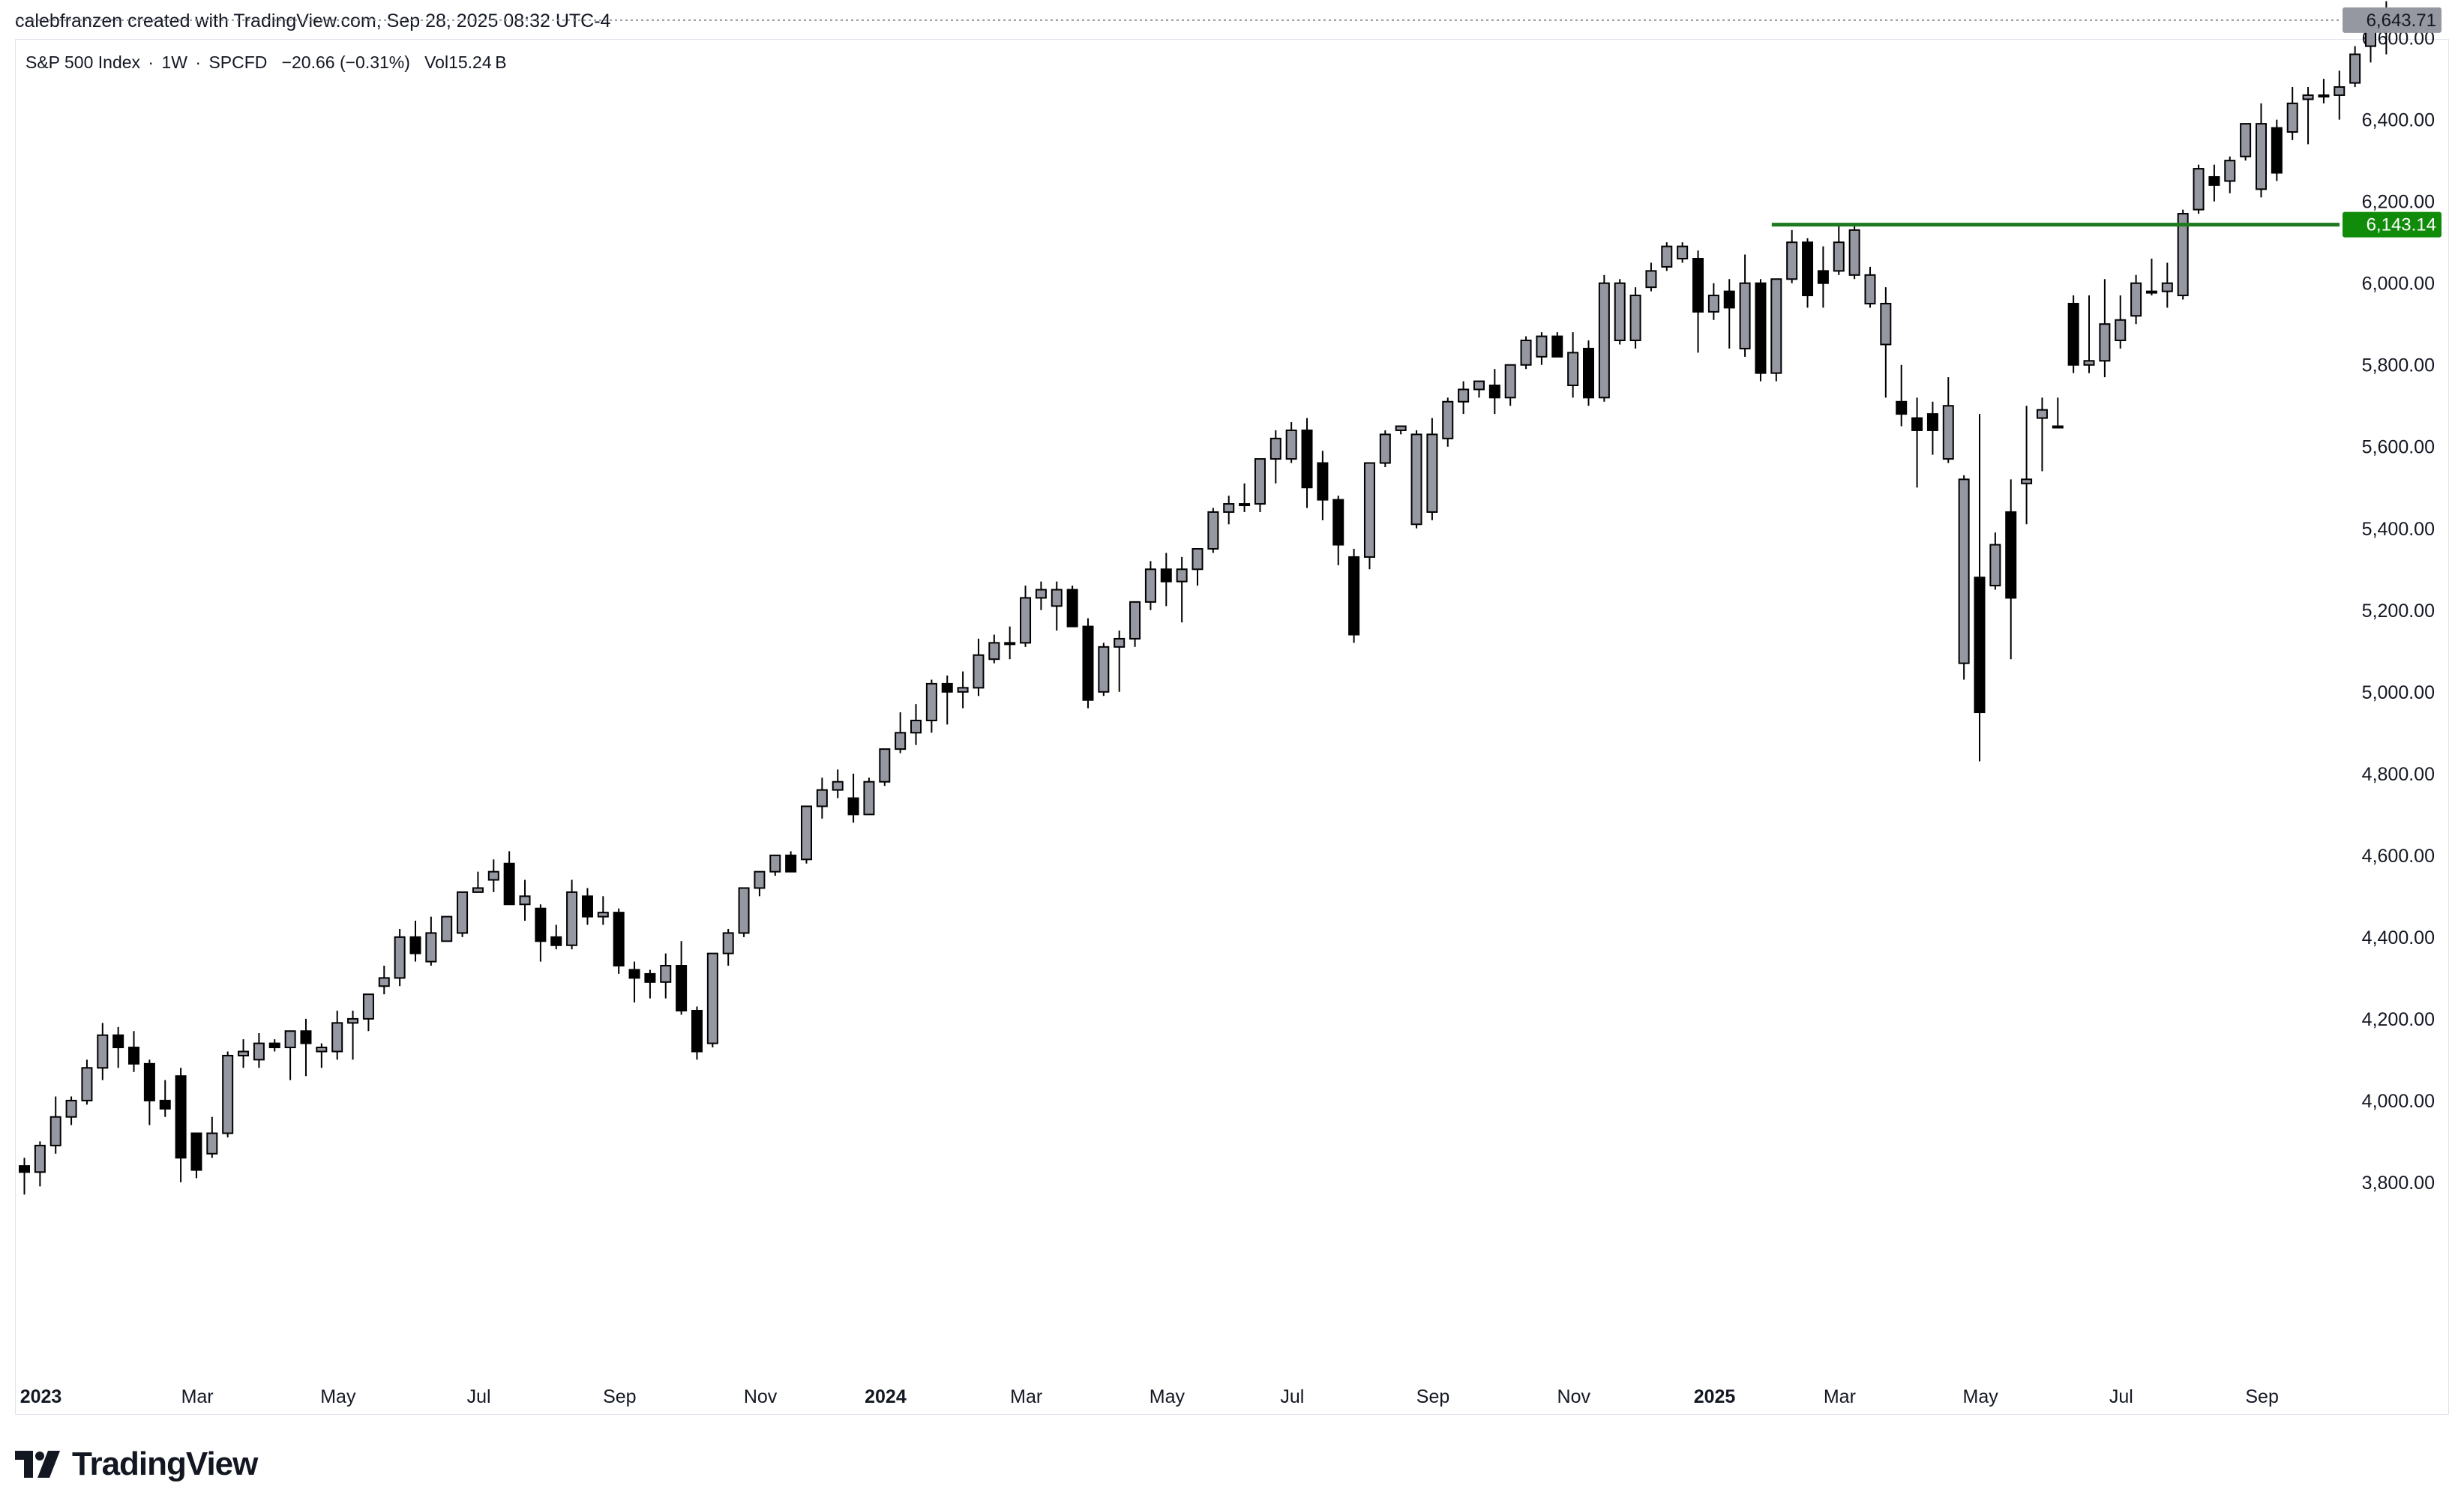 The width and height of the screenshot is (2464, 1507). What do you see at coordinates (174, 62) in the screenshot?
I see `interval-label: 1W` at bounding box center [174, 62].